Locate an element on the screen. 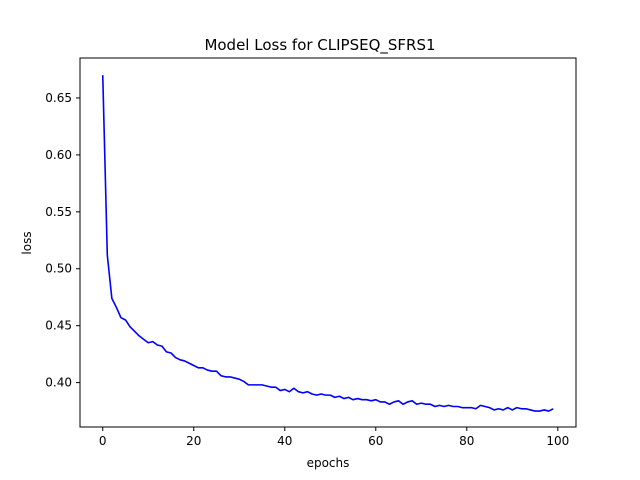  x-tick-label: 20 is located at coordinates (193, 441).